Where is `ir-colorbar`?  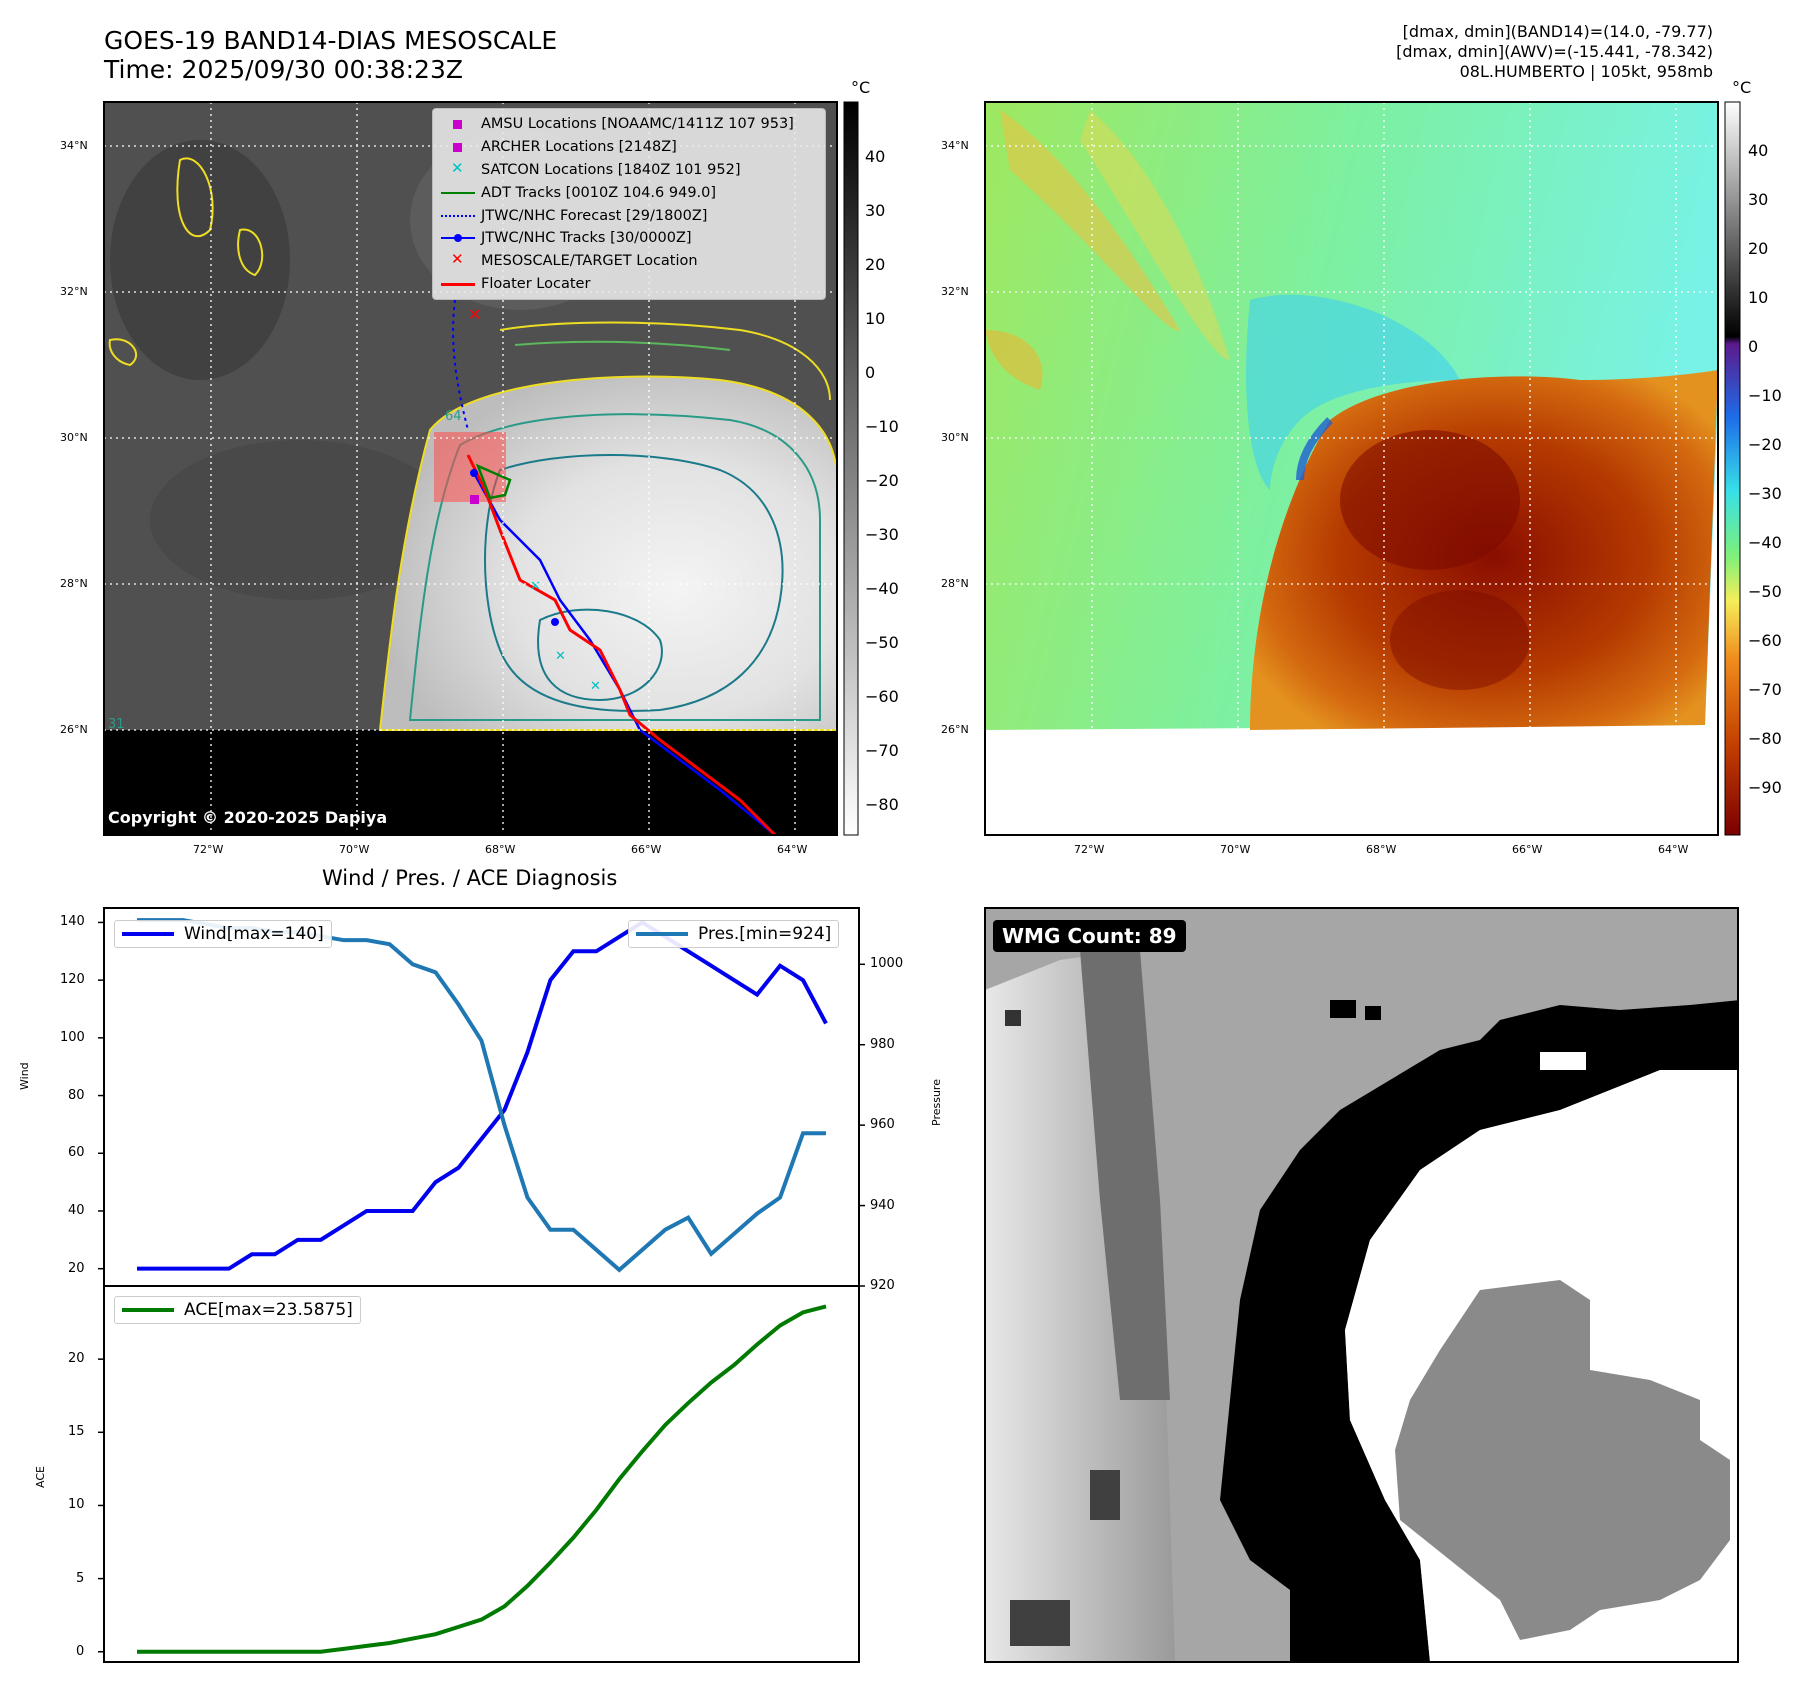
ir-colorbar is located at coordinates (851, 468).